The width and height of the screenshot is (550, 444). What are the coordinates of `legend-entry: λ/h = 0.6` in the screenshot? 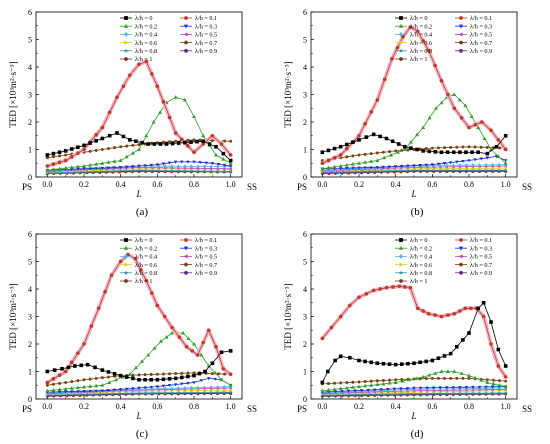 It's located at (413, 43).